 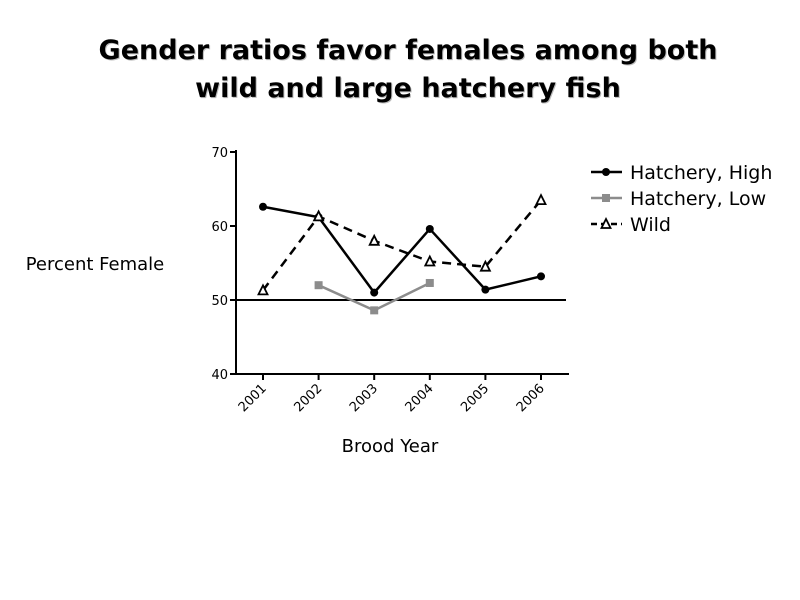 What do you see at coordinates (650, 225) in the screenshot?
I see `legend-label-wild: Wild` at bounding box center [650, 225].